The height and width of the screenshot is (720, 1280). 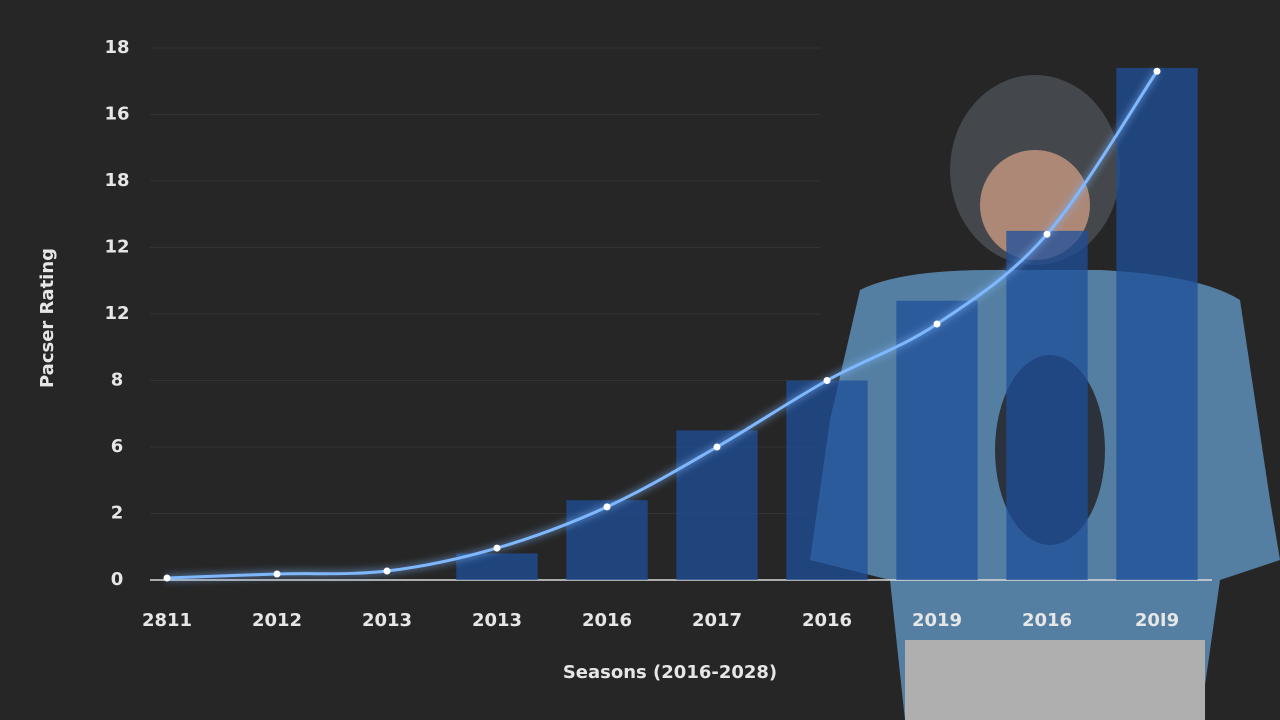 What do you see at coordinates (117, 579) in the screenshot?
I see `y-tick-label: 0` at bounding box center [117, 579].